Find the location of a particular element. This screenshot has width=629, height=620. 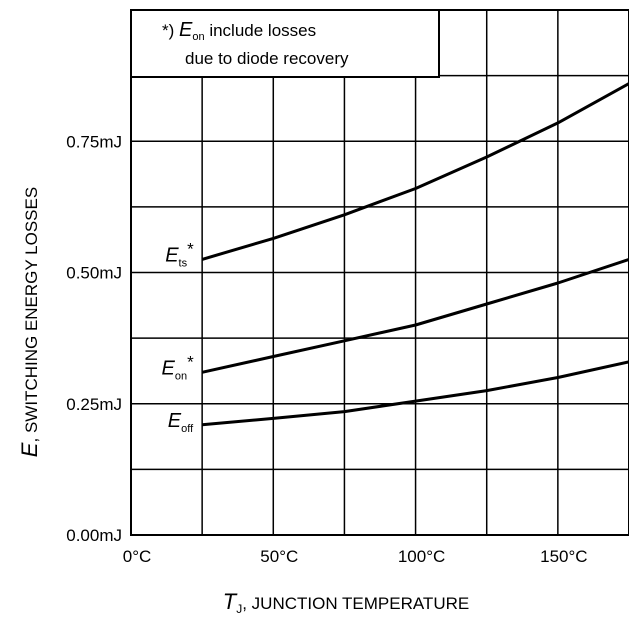

y-axis-title: E, SWITCHING ENERGY LOSSES is located at coordinates (29, 322).